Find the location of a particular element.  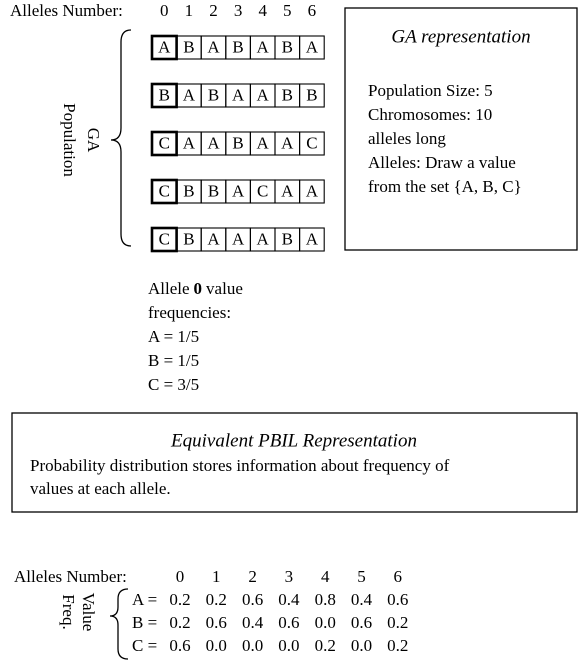

allele-number: 5 is located at coordinates (287, 10).